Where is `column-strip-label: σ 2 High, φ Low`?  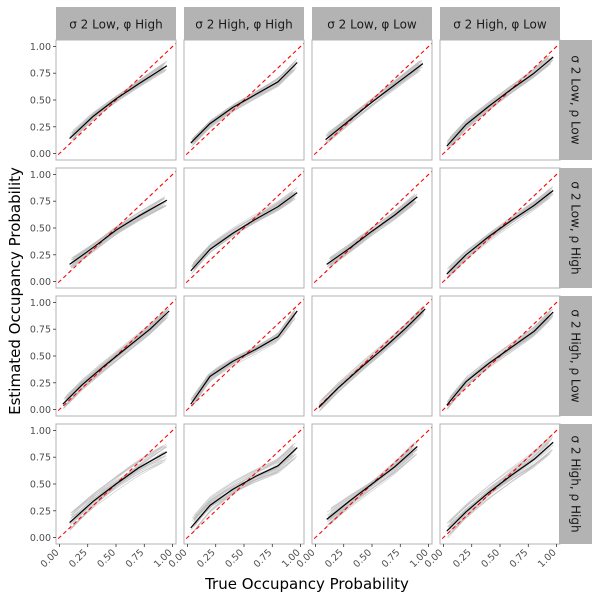 column-strip-label: σ 2 High, φ Low is located at coordinates (500, 25).